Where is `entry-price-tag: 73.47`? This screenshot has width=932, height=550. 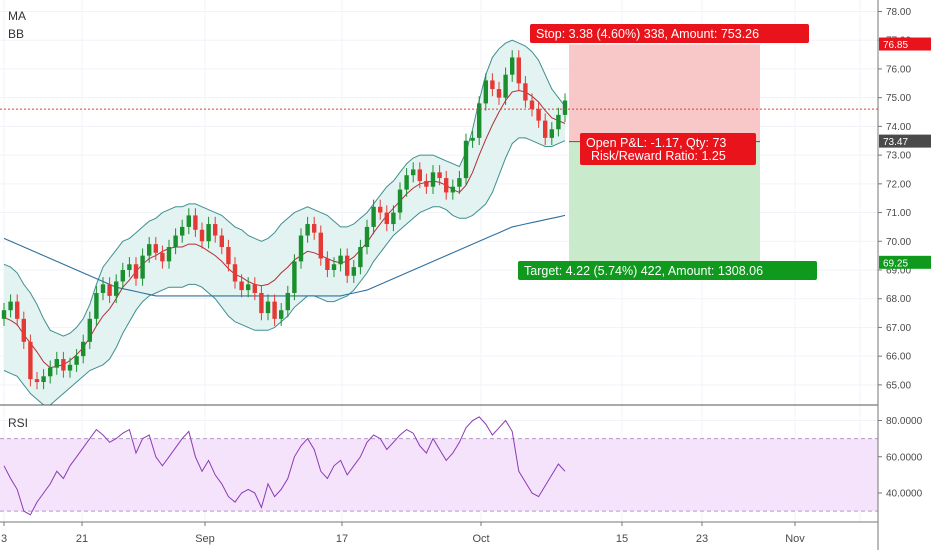
entry-price-tag: 73.47 is located at coordinates (905, 141).